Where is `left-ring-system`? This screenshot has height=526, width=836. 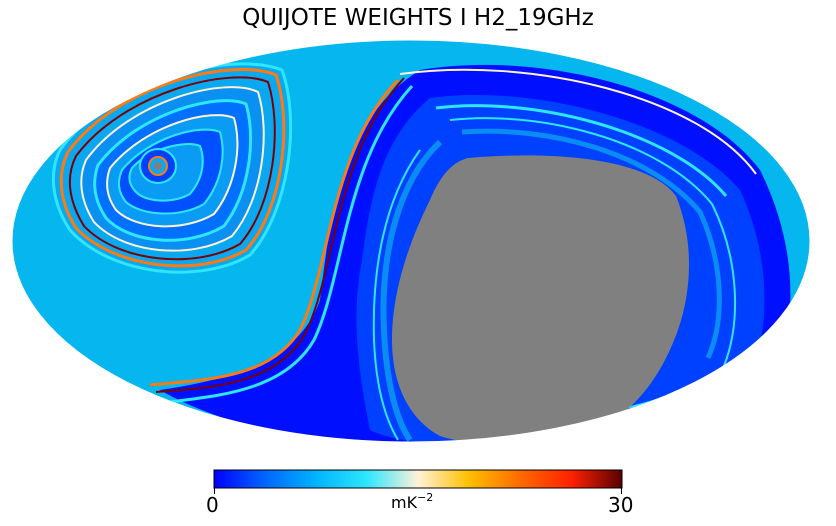
left-ring-system is located at coordinates (172, 168).